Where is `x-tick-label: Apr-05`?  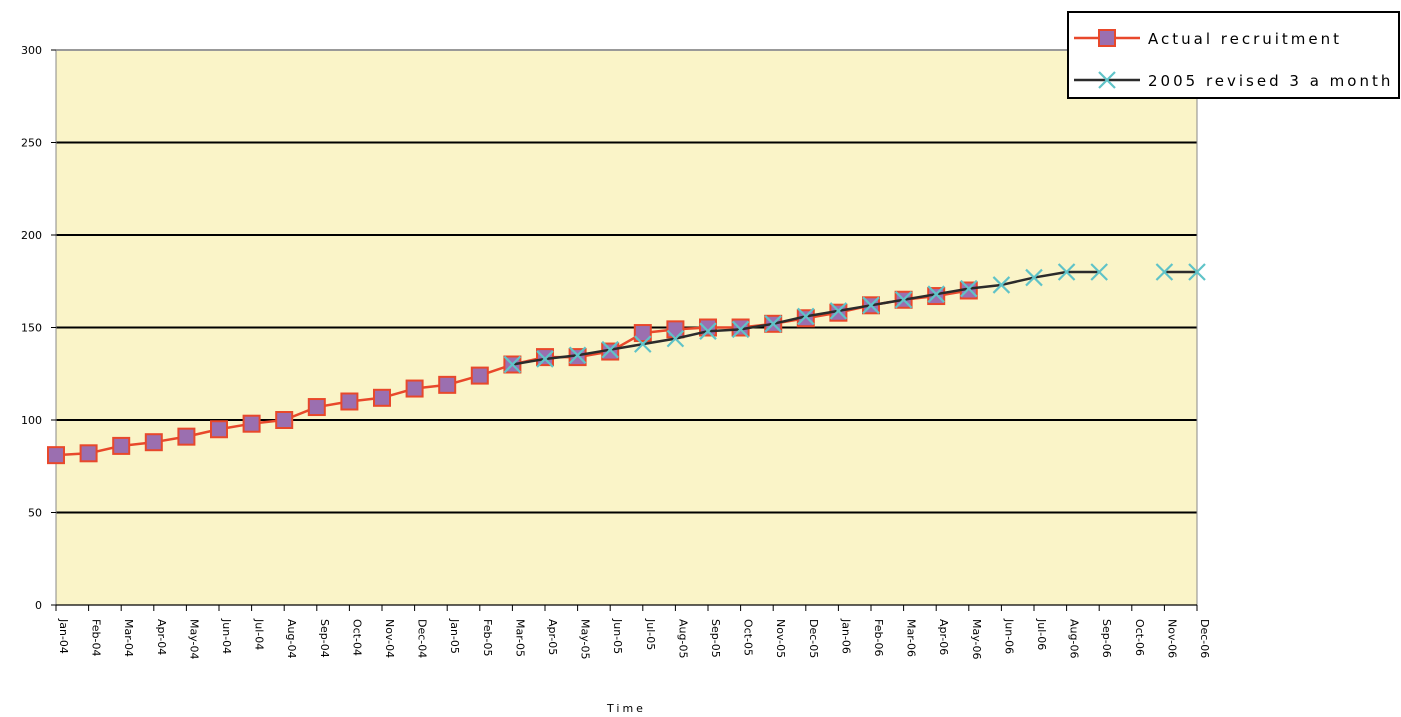
x-tick-label: Apr-05 is located at coordinates (552, 637).